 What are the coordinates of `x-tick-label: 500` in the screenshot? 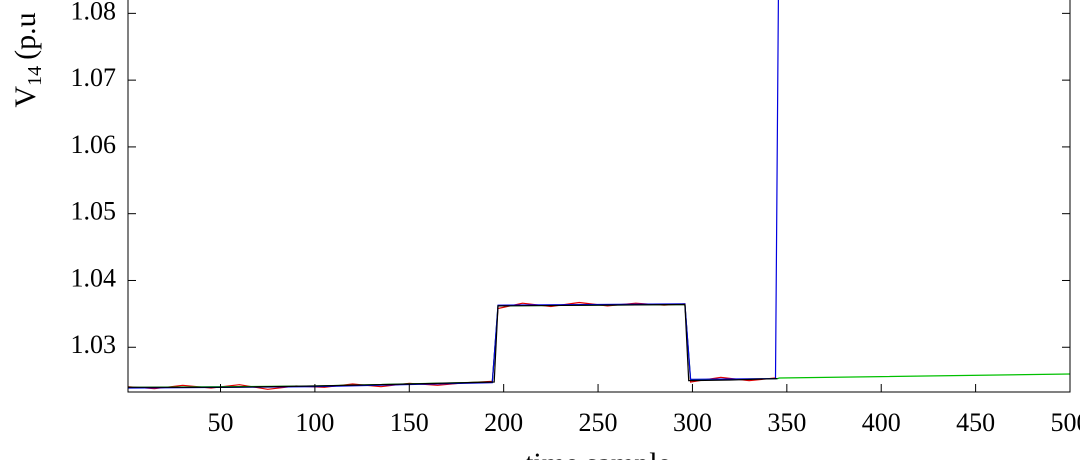 It's located at (1065, 422).